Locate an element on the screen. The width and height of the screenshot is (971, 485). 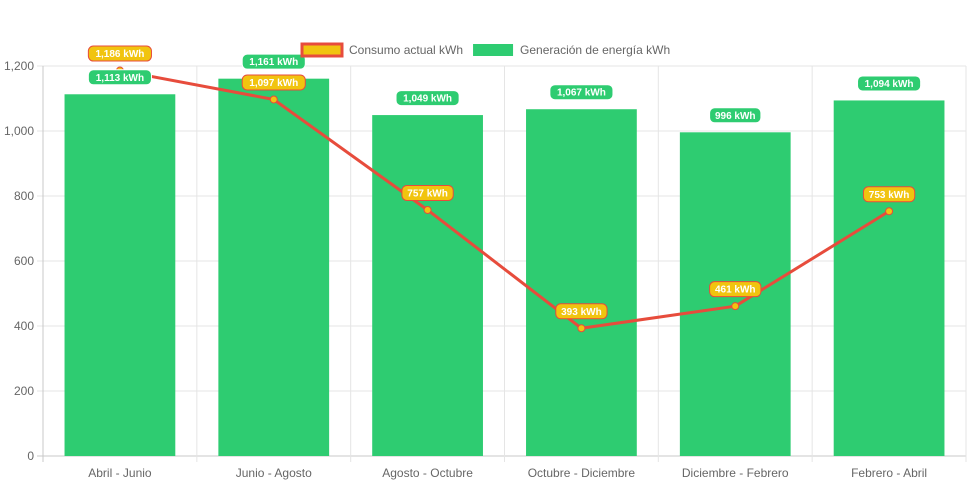
y-tick-label: 800 is located at coordinates (24, 196).